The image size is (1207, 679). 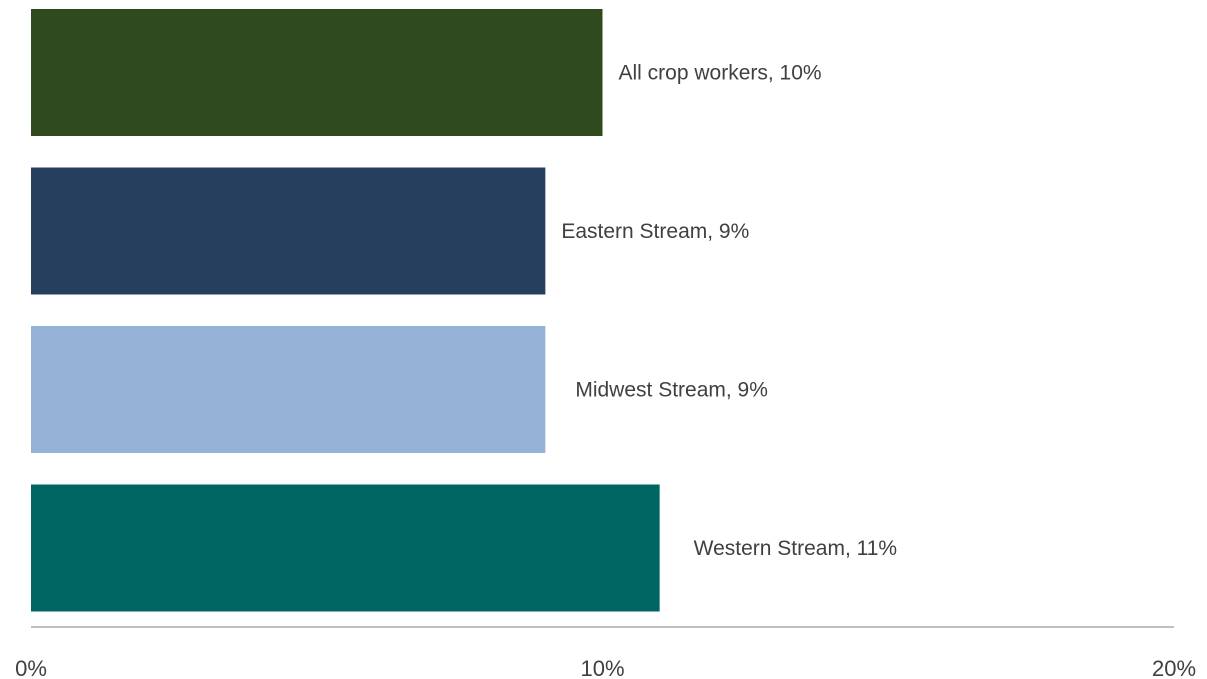 What do you see at coordinates (720, 73) in the screenshot?
I see `bar-data-label: All crop workers, 10%` at bounding box center [720, 73].